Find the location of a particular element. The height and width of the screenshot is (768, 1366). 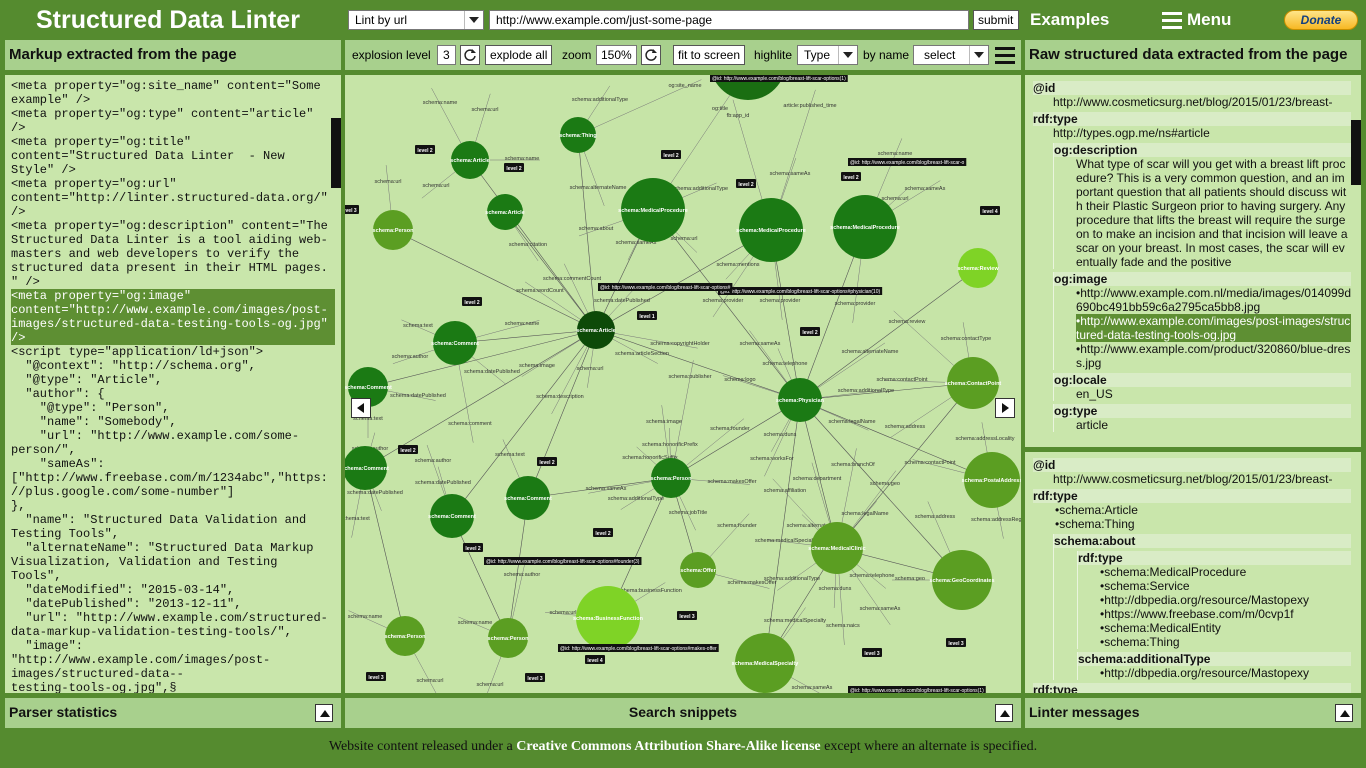

edge-label: schema:jobTitle is located at coordinates (688, 513).